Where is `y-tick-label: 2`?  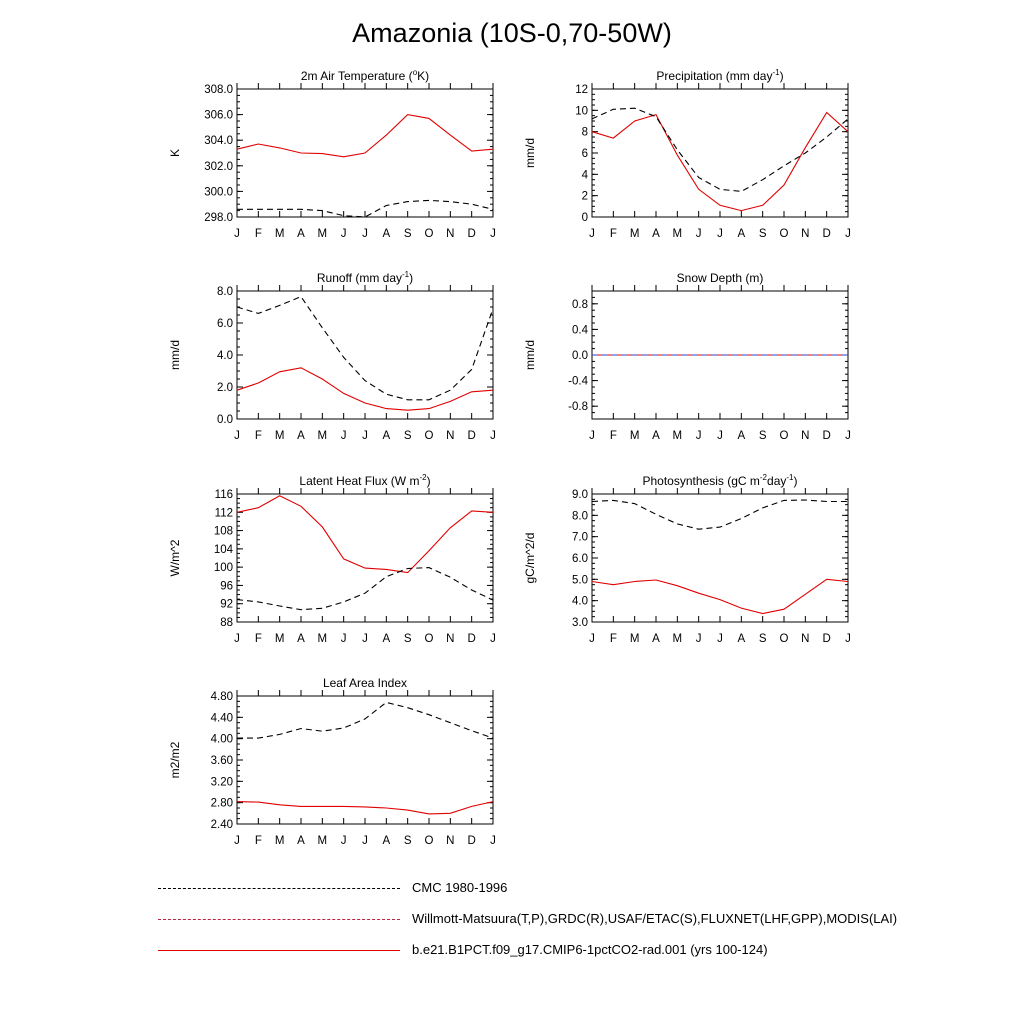
y-tick-label: 2 is located at coordinates (585, 197).